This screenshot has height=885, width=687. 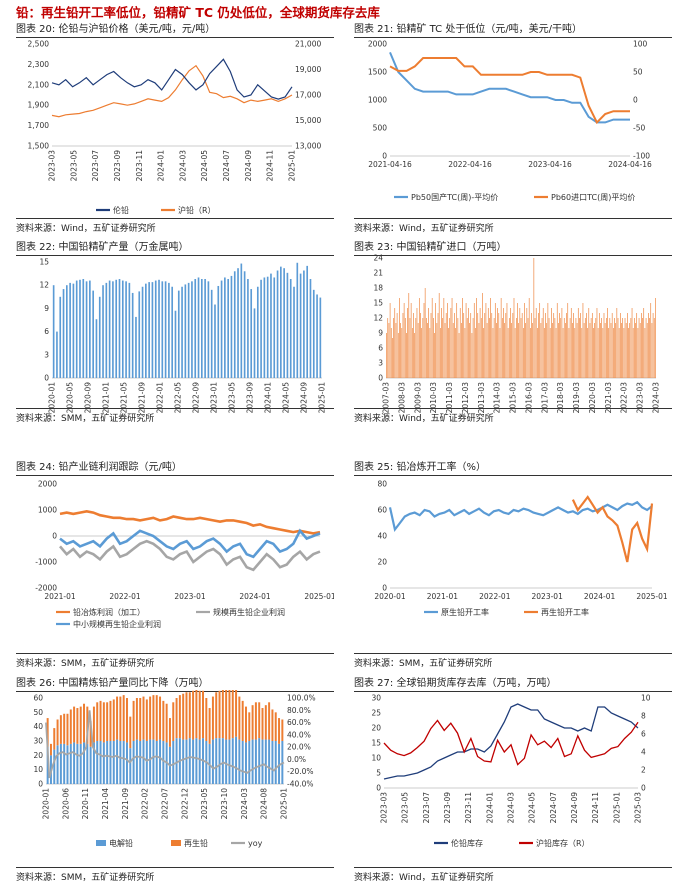 What do you see at coordinates (468, 808) in the screenshot?
I see `x-tick-label: 2023-11` at bounding box center [468, 808].